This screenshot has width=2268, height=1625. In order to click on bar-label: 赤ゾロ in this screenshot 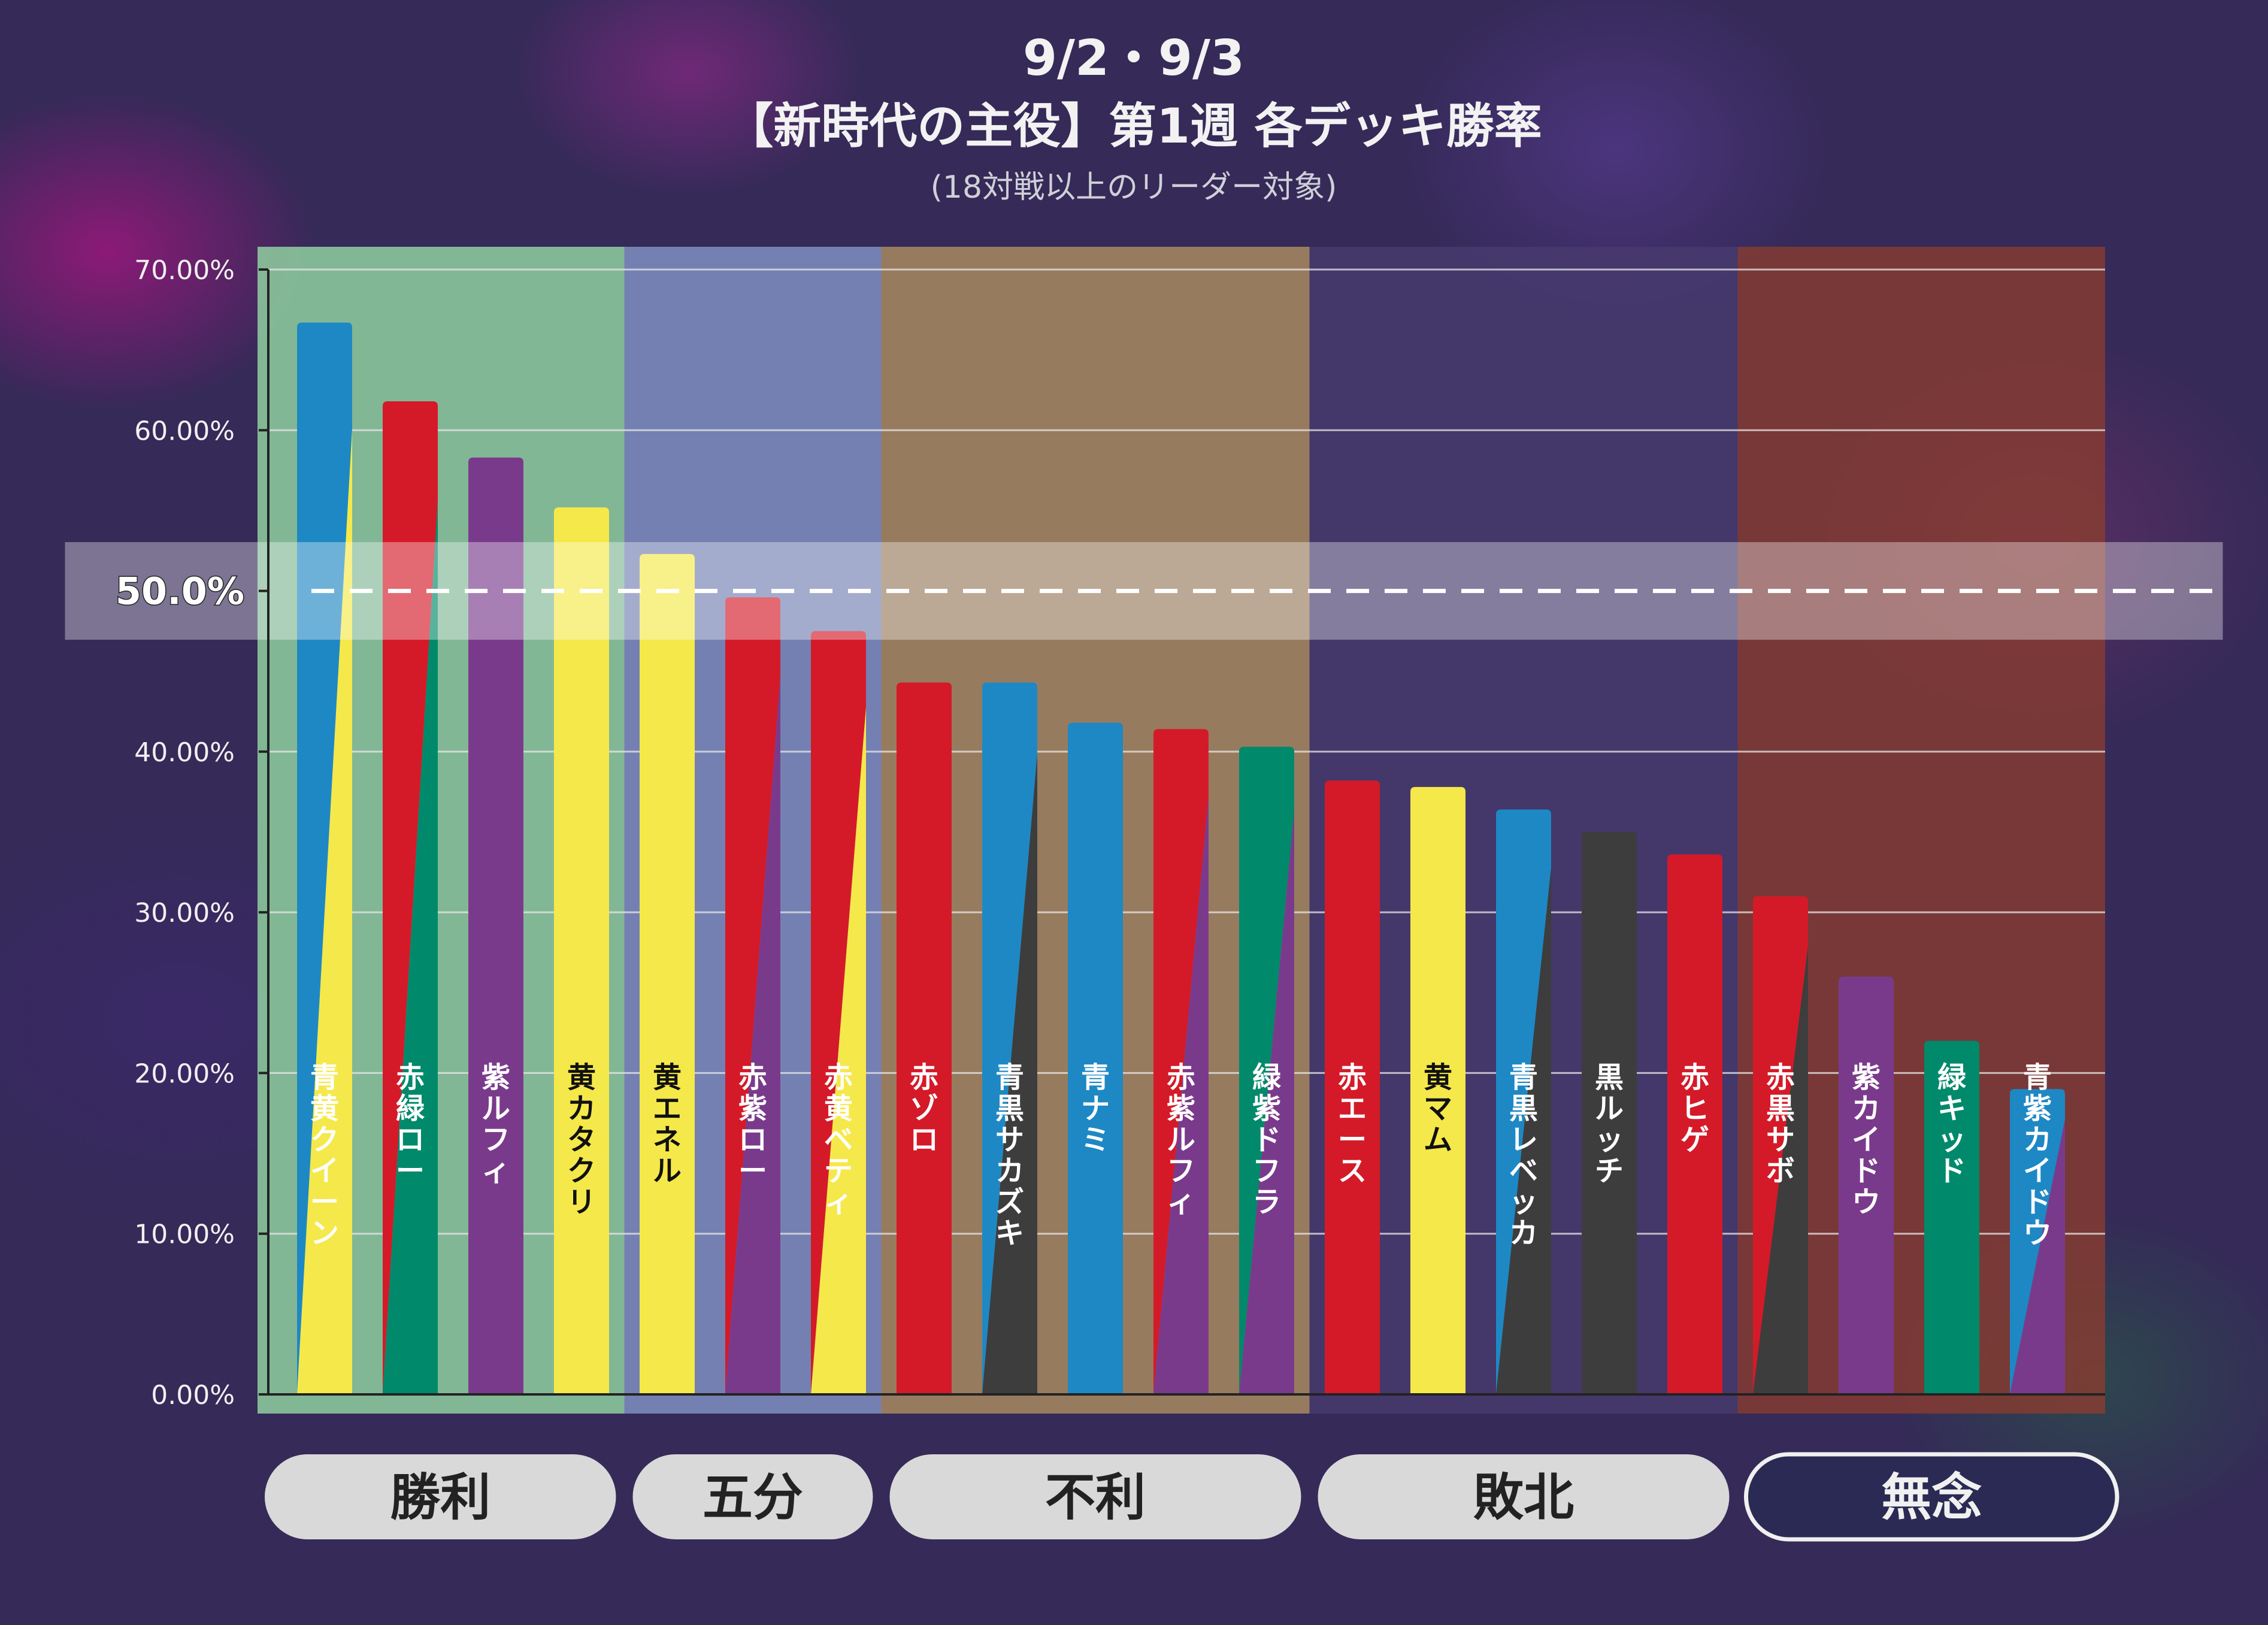, I will do `click(924, 1109)`.